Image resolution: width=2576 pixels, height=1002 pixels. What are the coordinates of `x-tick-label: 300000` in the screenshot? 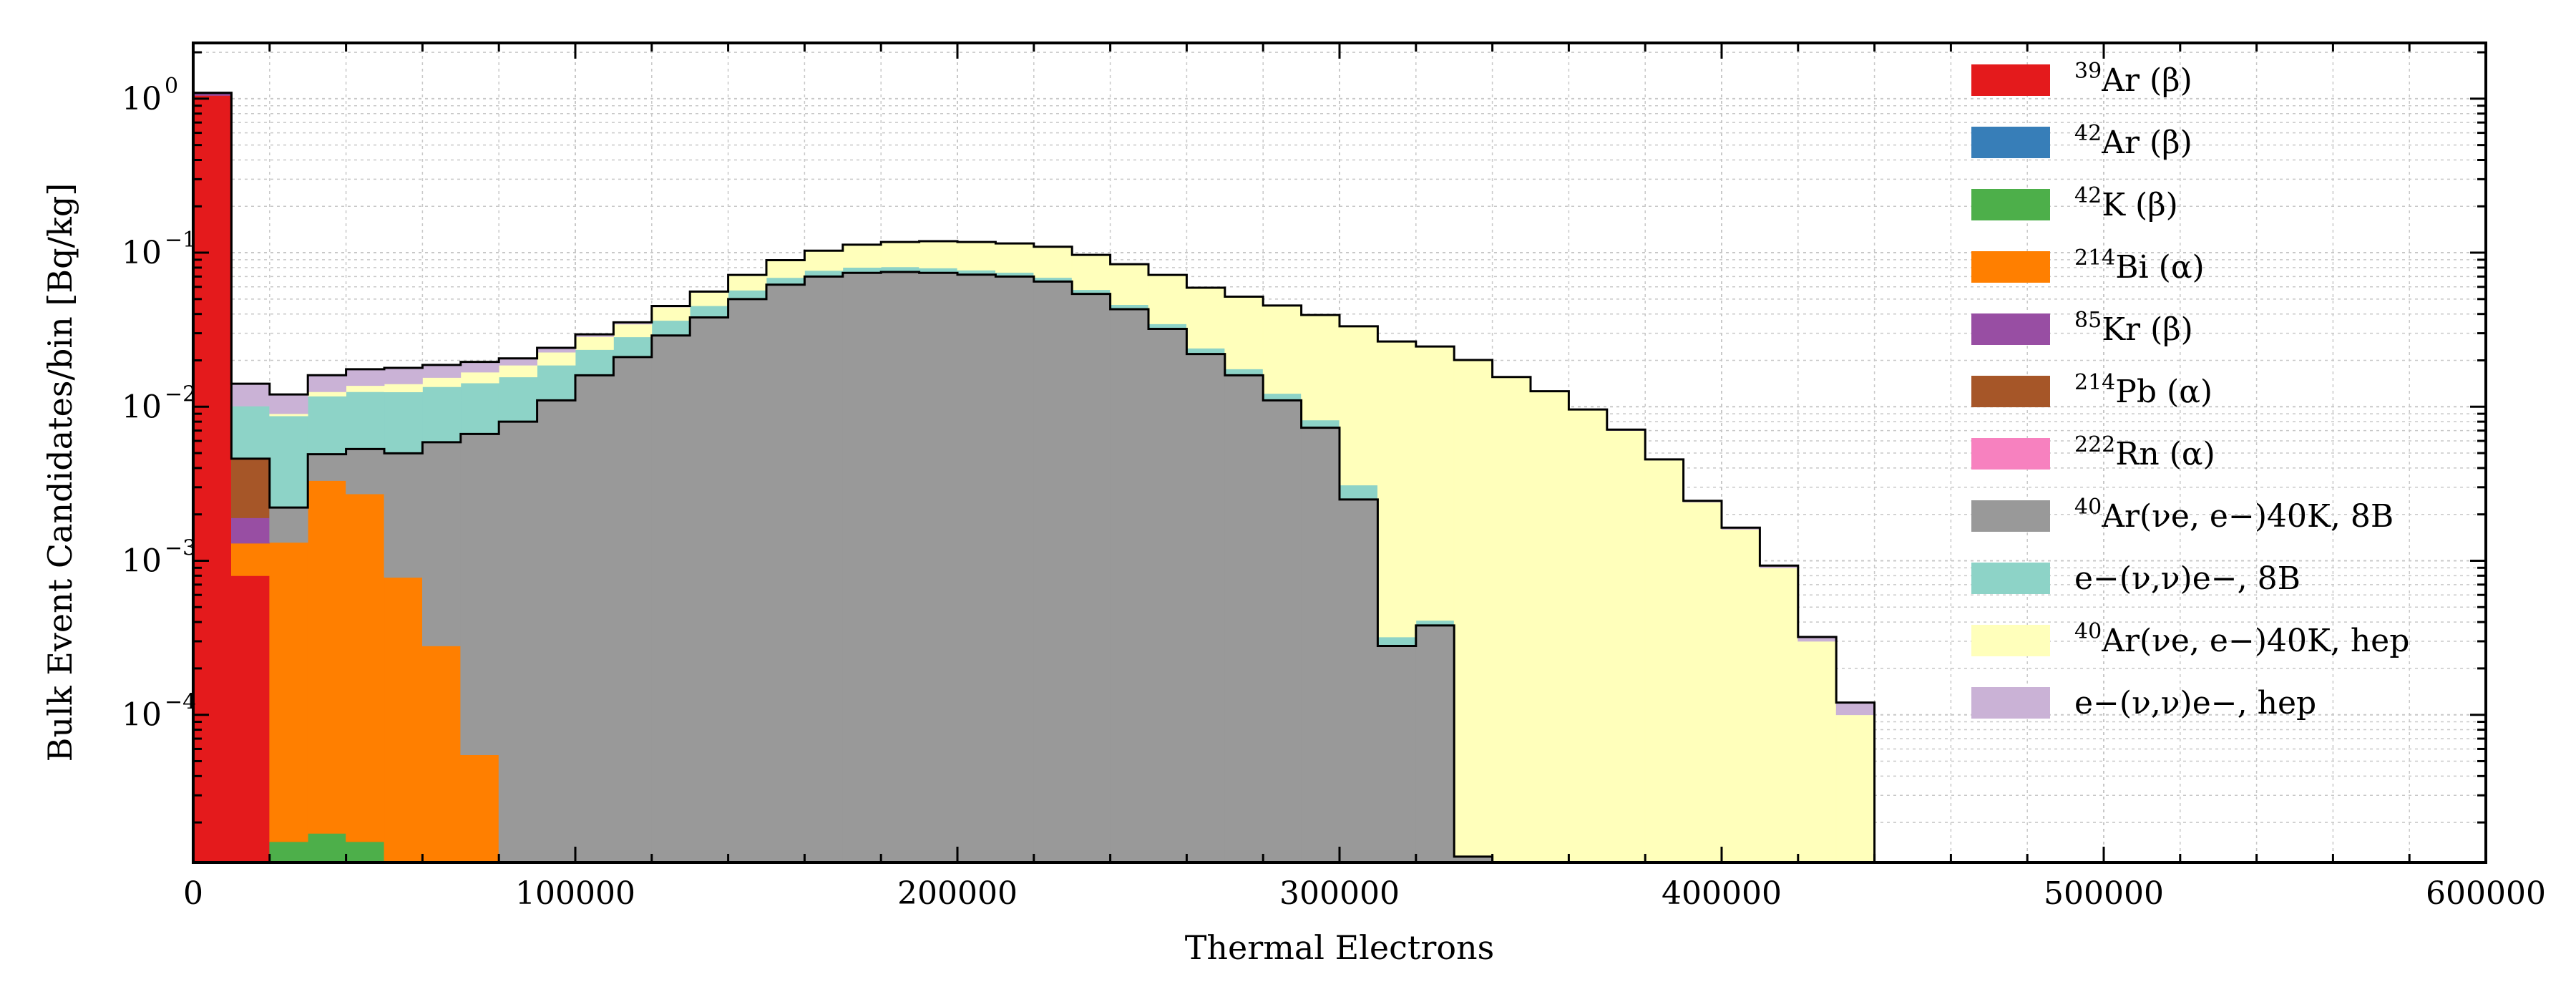 It's located at (1339, 893).